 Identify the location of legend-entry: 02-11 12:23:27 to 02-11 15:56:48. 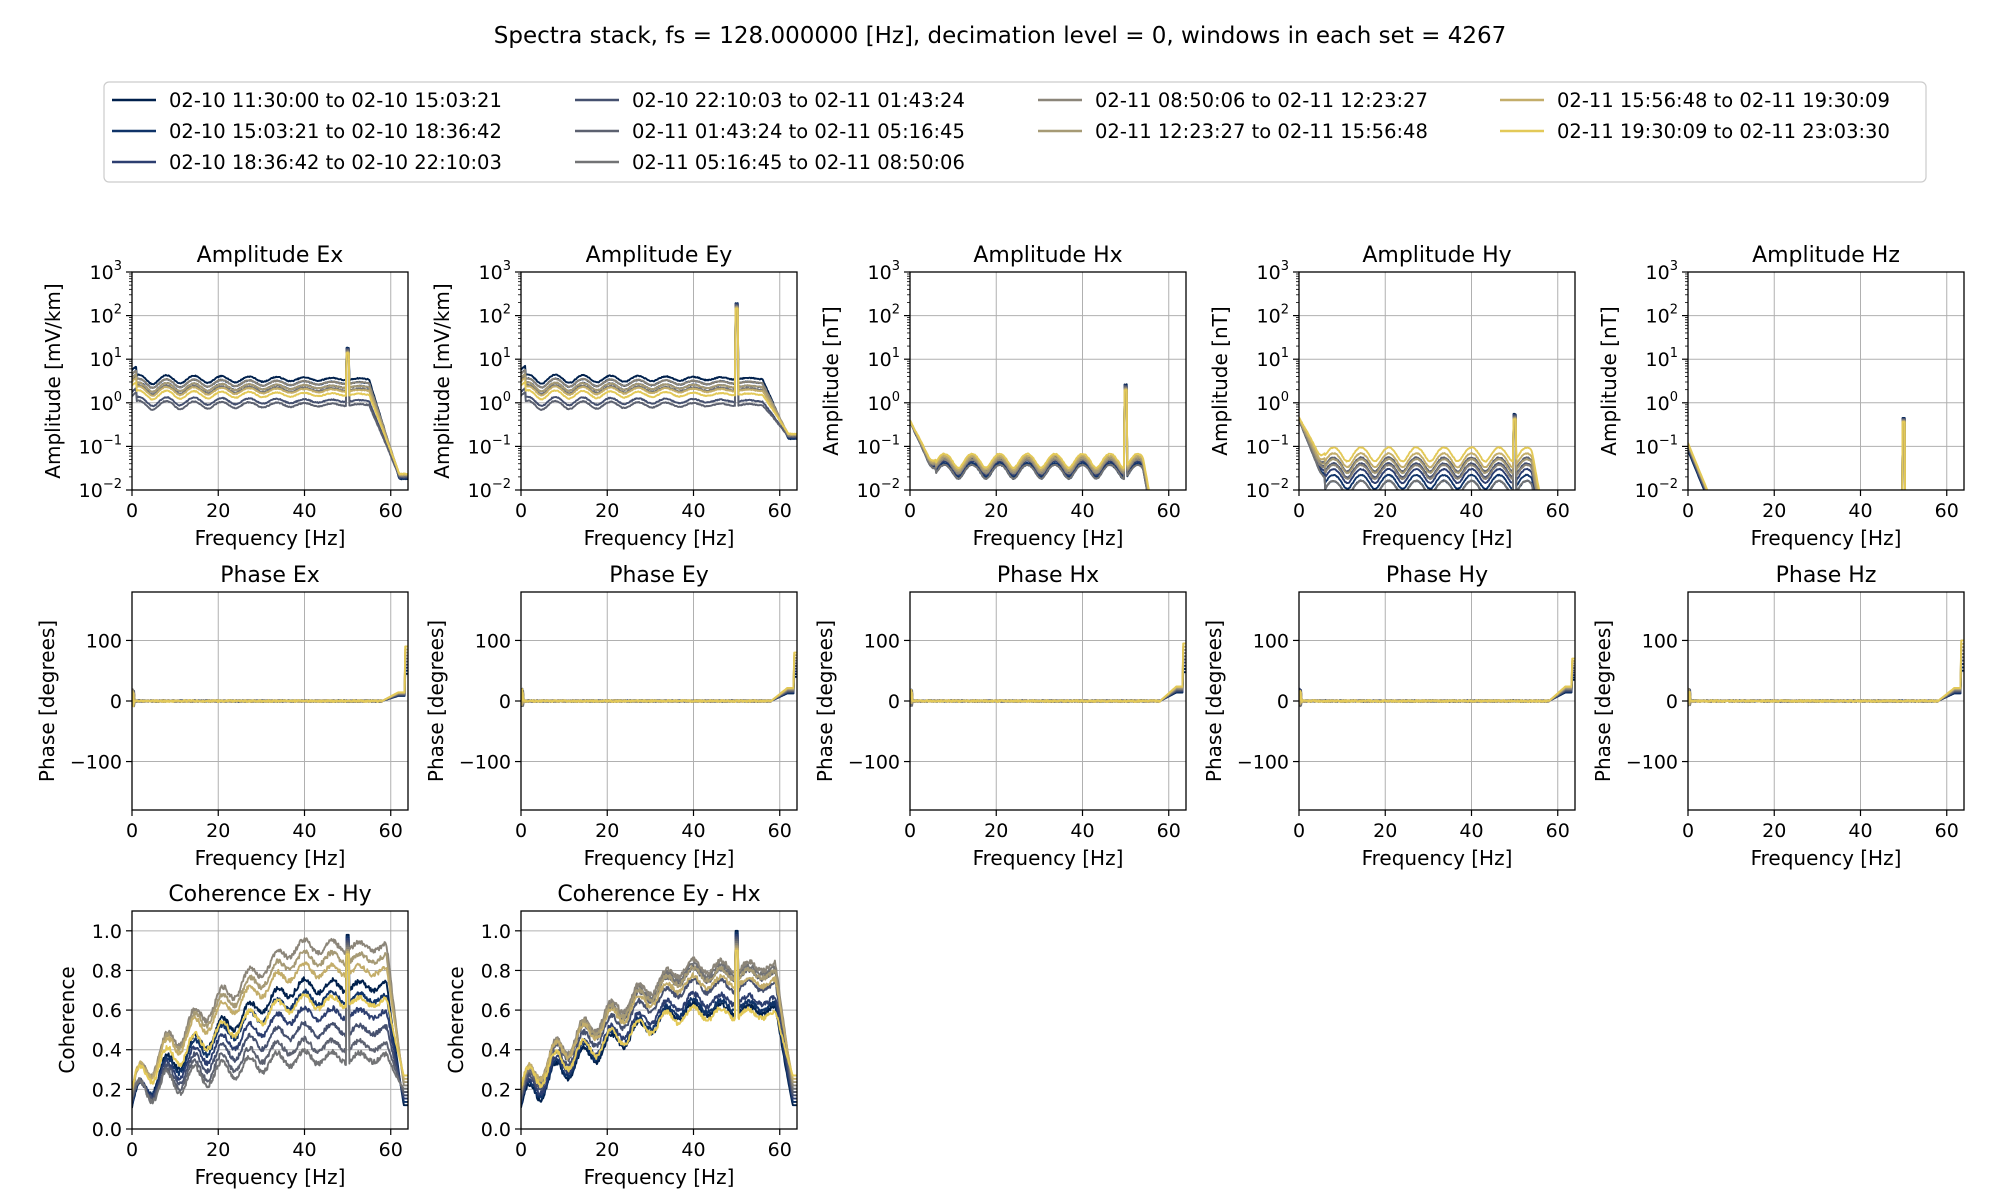
(1261, 131).